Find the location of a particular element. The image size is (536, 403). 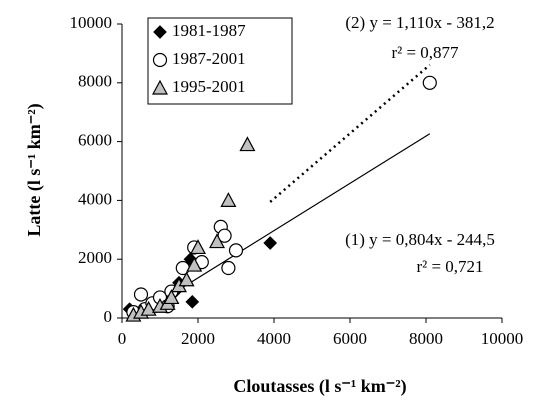

x-tick-label: 8000 is located at coordinates (426, 338).